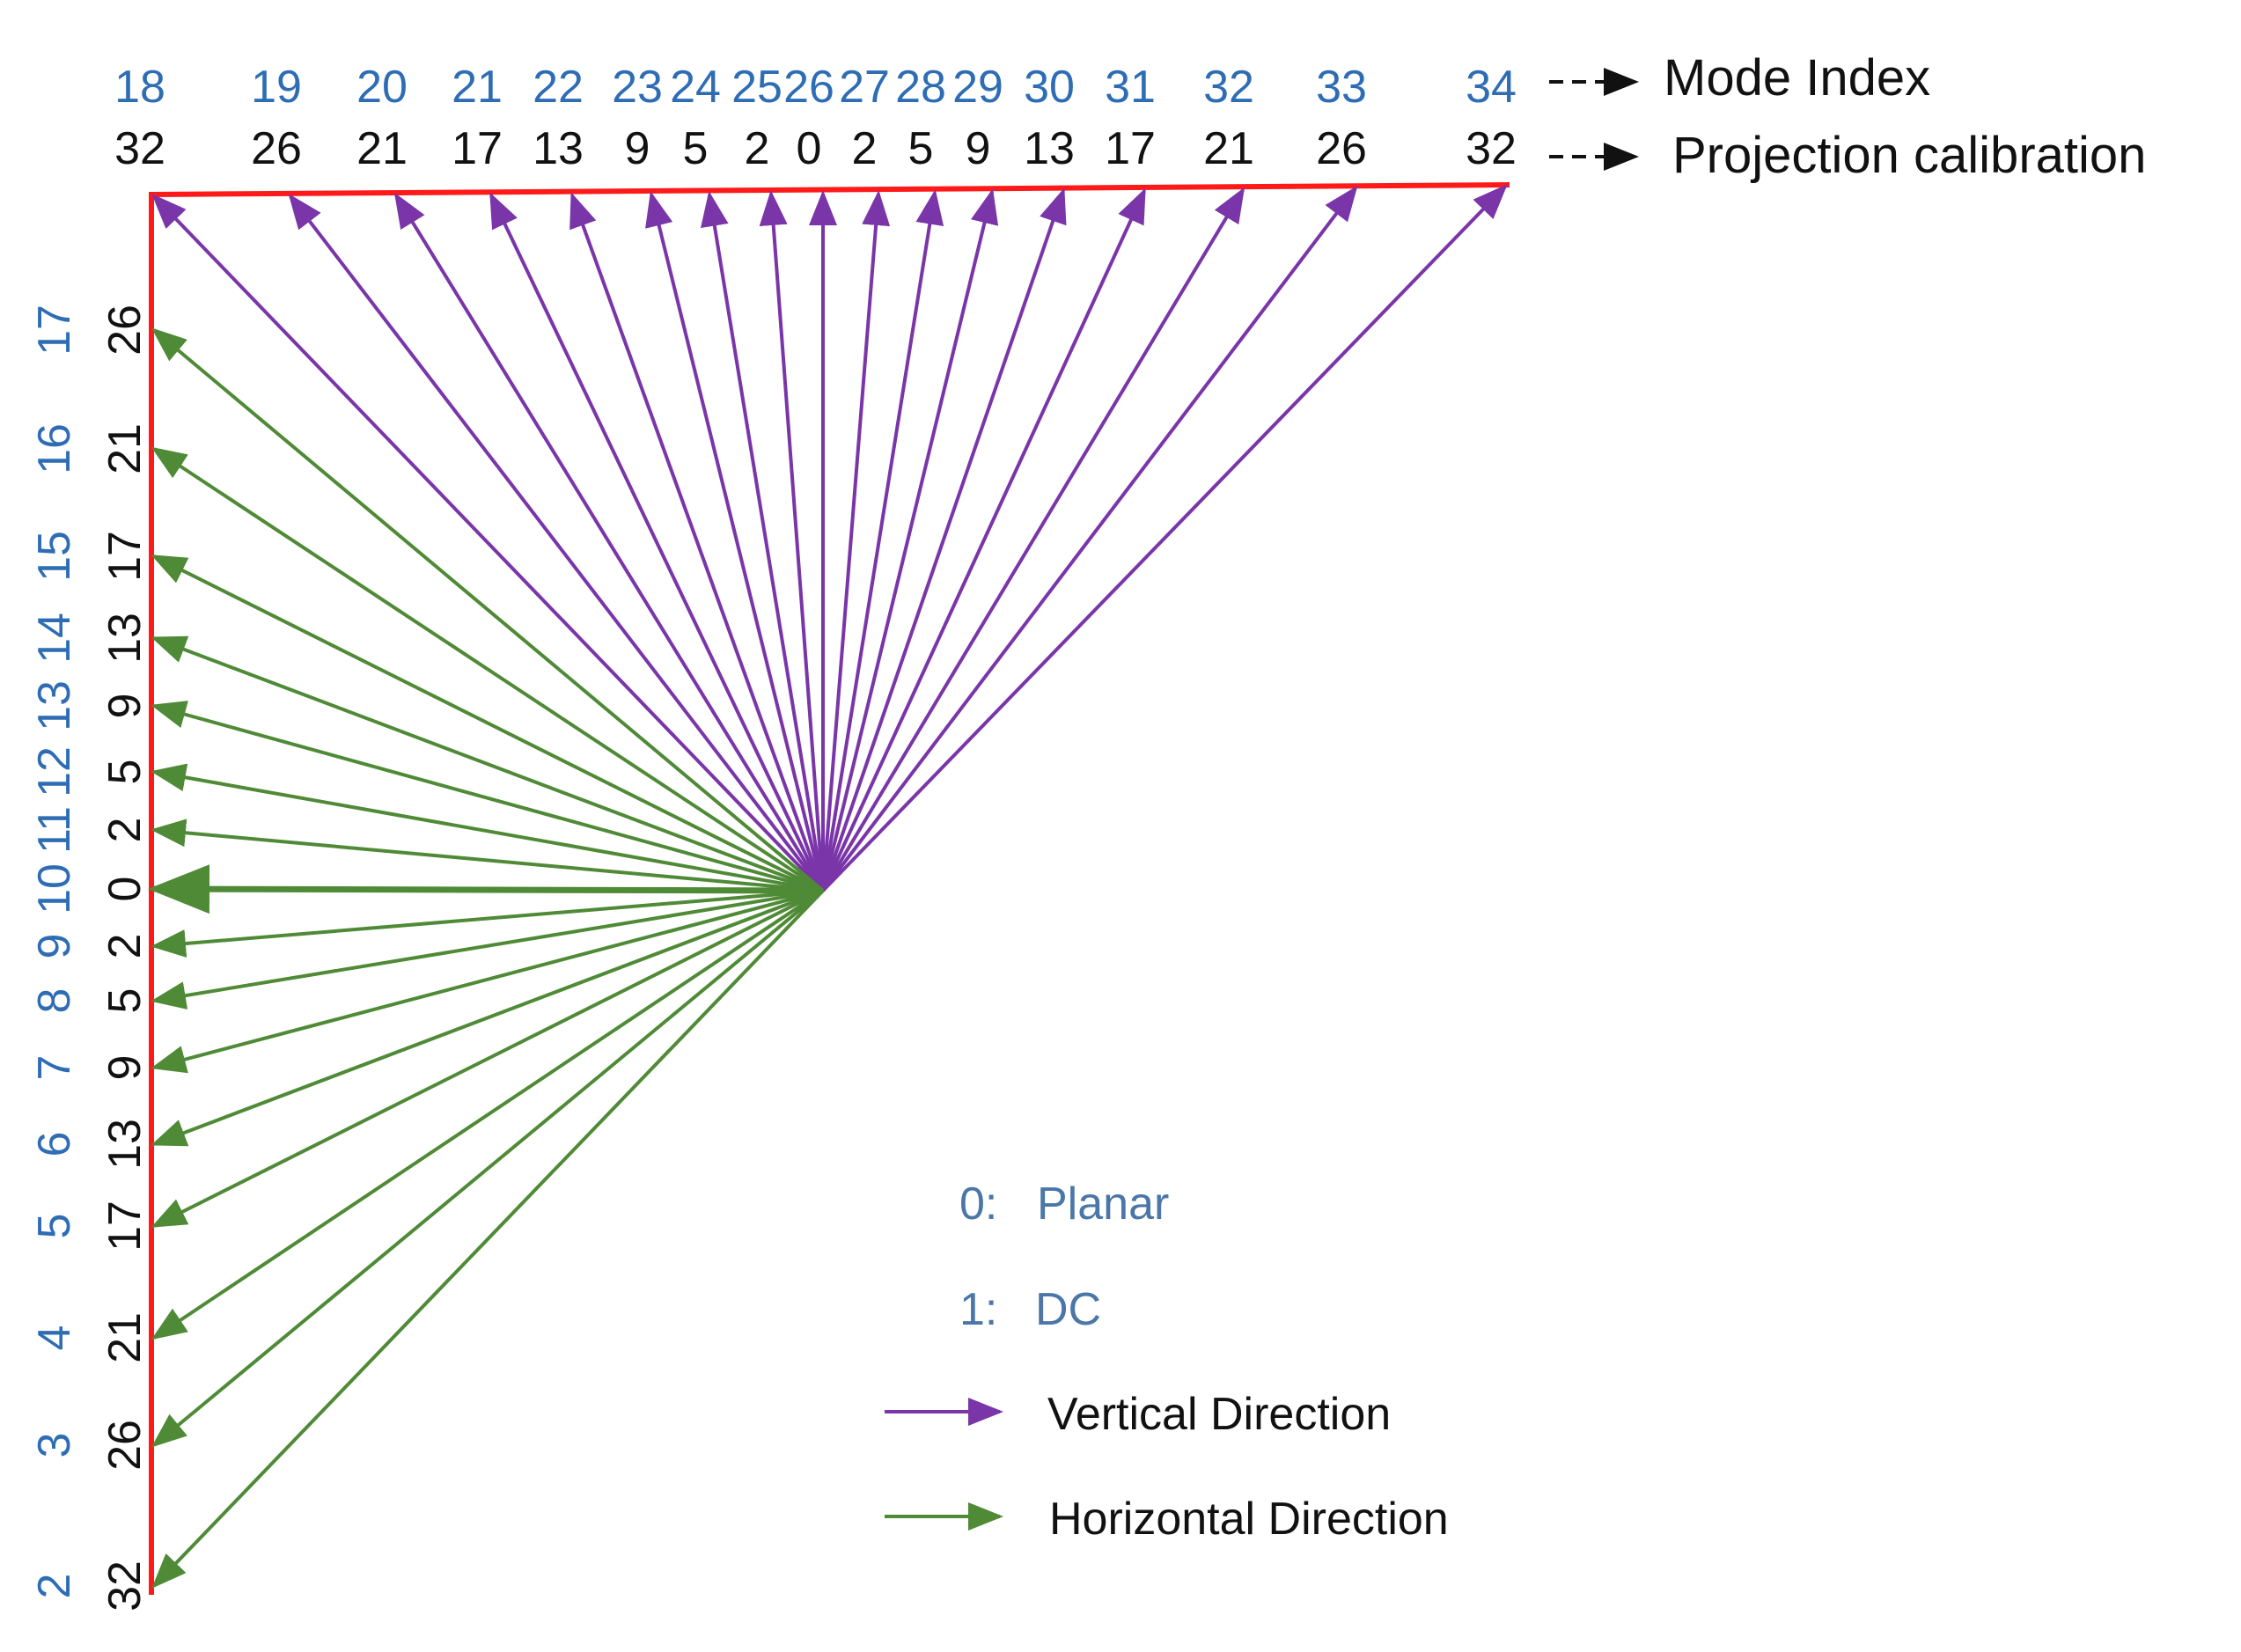  Describe the element at coordinates (1797, 77) in the screenshot. I see `mode-index-key-label: Mode Index` at that location.